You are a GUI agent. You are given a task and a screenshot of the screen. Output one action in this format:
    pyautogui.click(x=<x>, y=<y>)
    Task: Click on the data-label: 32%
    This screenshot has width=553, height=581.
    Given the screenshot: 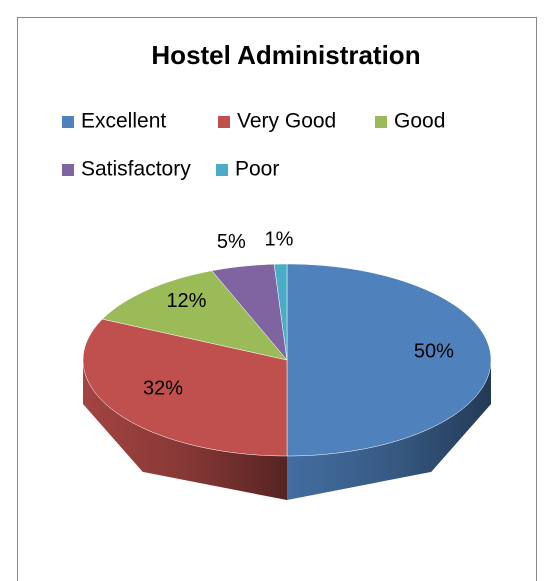 What is the action you would take?
    pyautogui.click(x=163, y=388)
    